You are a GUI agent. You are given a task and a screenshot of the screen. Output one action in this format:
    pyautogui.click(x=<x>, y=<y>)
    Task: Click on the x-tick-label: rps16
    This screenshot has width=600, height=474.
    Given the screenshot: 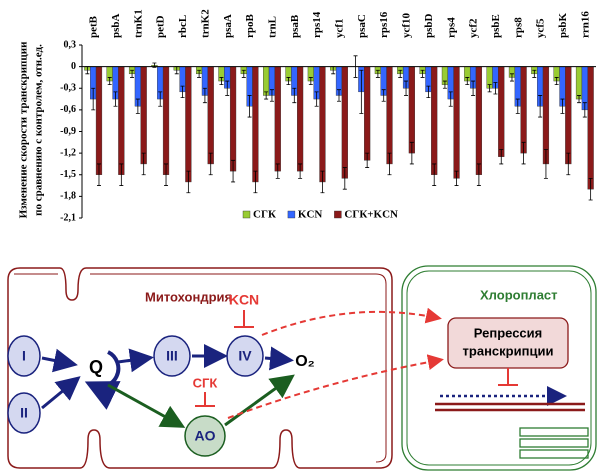 What is the action you would take?
    pyautogui.click(x=384, y=24)
    